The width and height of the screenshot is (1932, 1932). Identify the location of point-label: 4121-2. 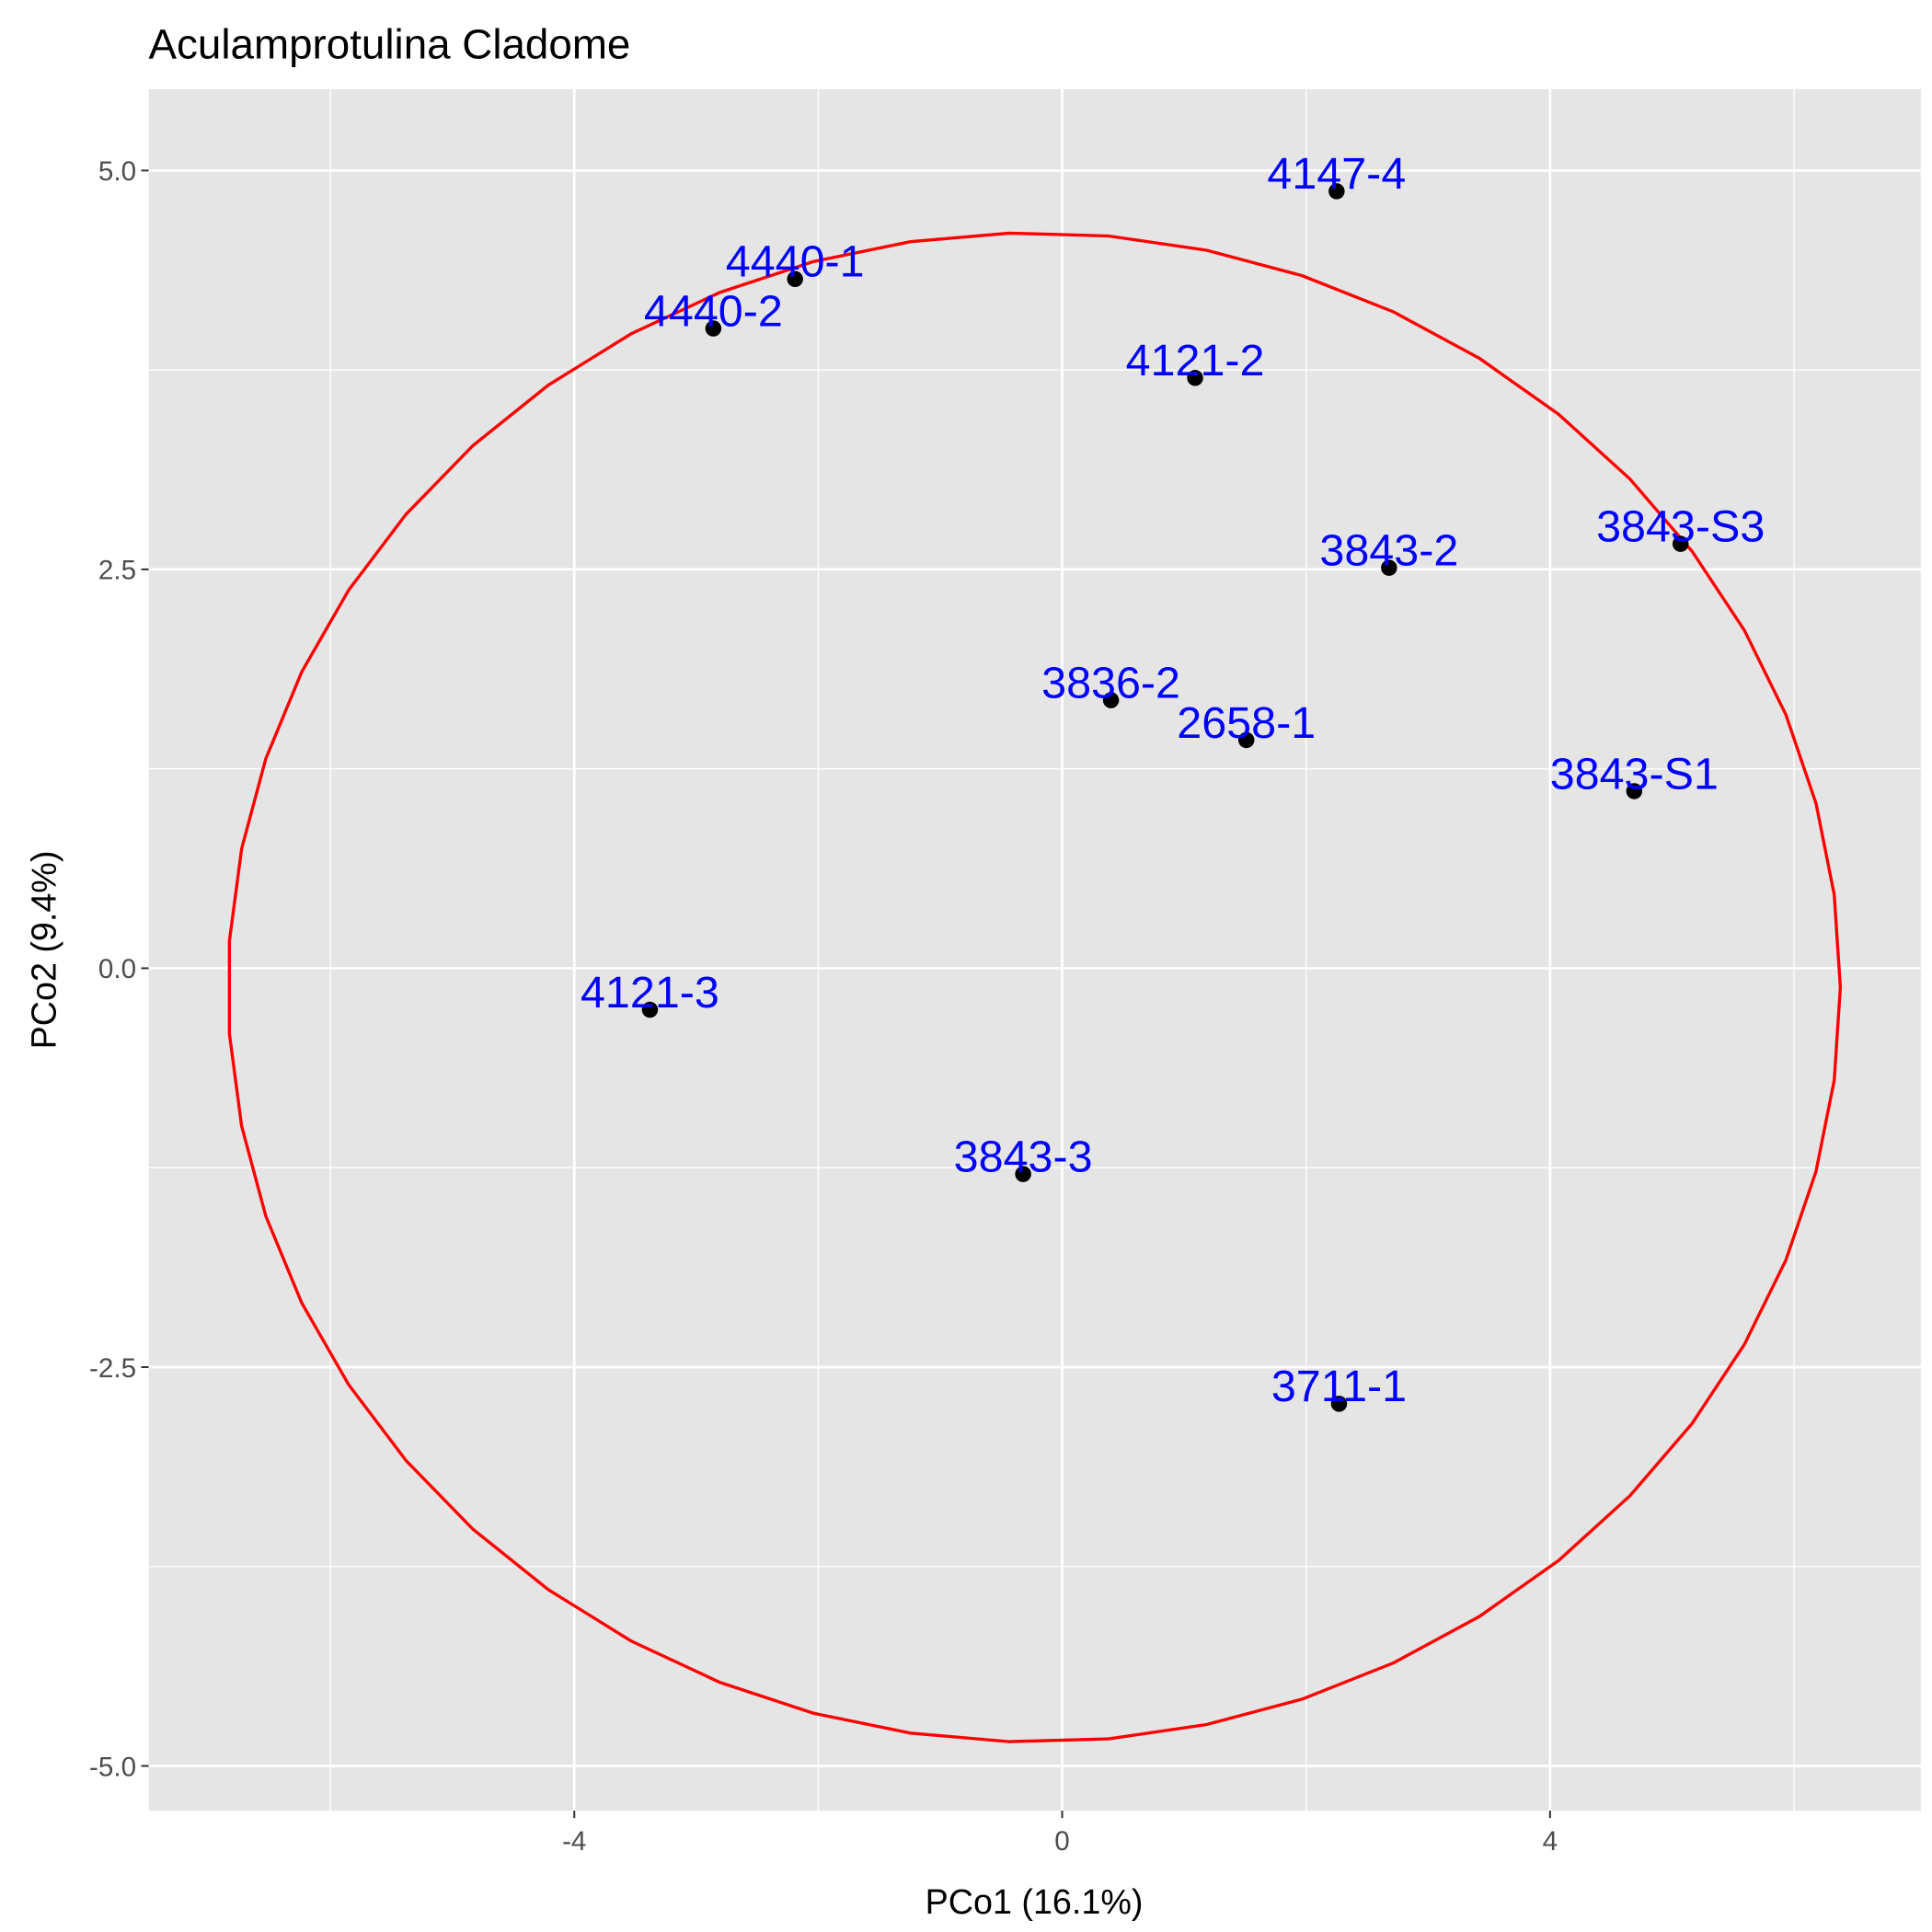
(1195, 360).